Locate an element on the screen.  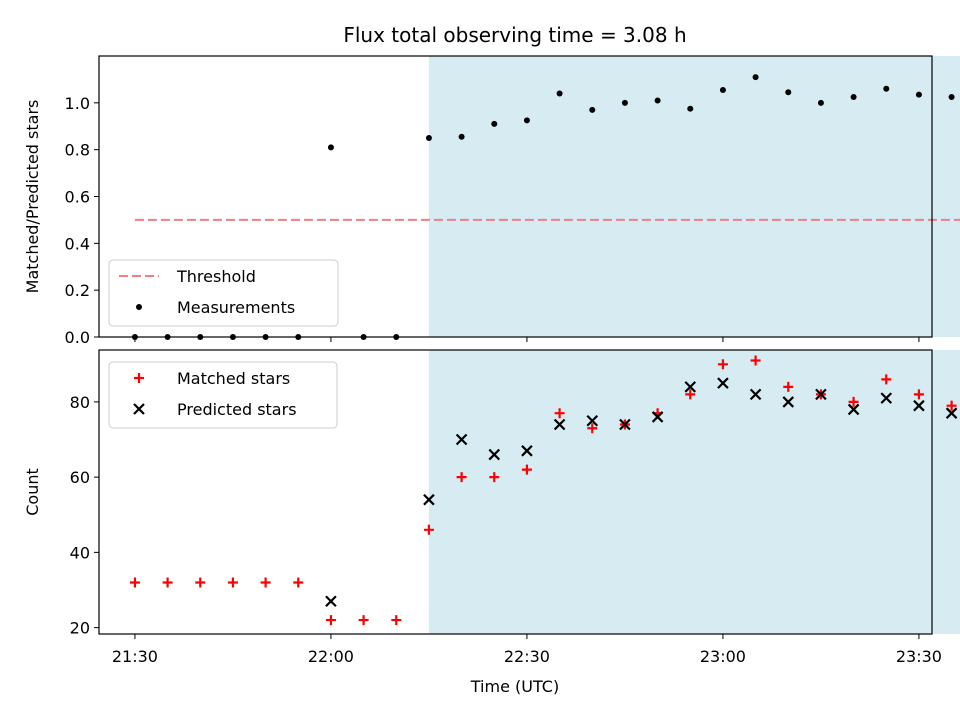
chart-title: Flux total observing time = 3.08 h is located at coordinates (514, 35).